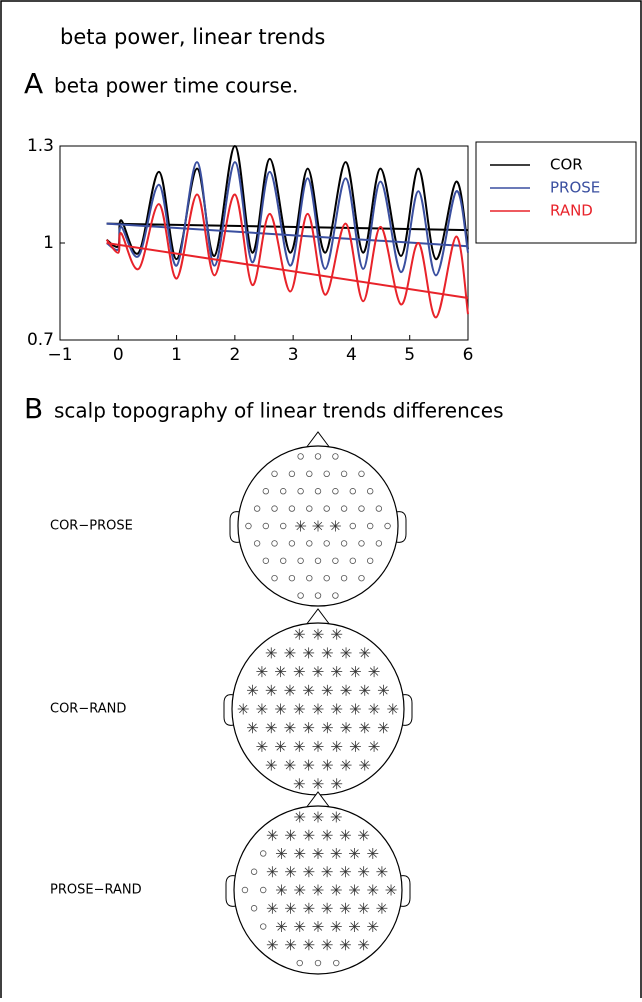 Image resolution: width=642 pixels, height=1002 pixels. Describe the element at coordinates (287, 270) in the screenshot. I see `trend-line` at that location.